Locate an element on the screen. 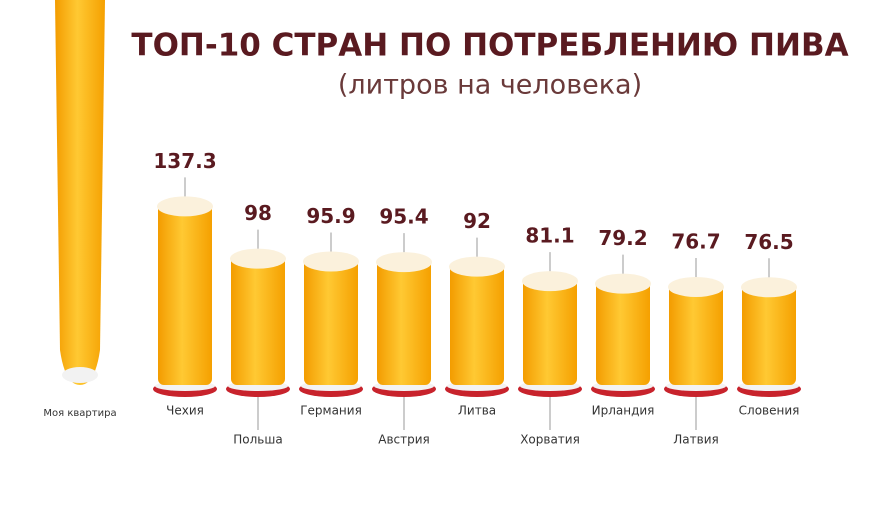  category-label: Ирландия is located at coordinates (623, 411).